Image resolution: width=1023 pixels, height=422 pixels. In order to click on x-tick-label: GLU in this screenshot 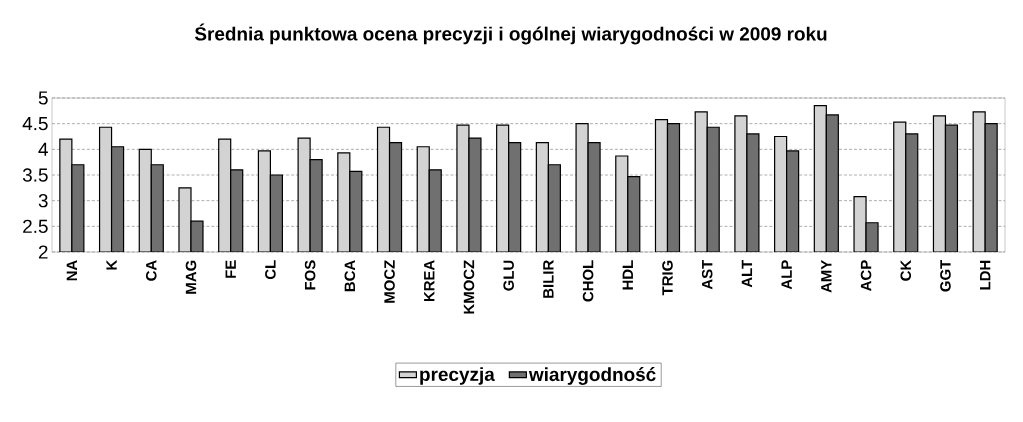, I will do `click(508, 275)`.